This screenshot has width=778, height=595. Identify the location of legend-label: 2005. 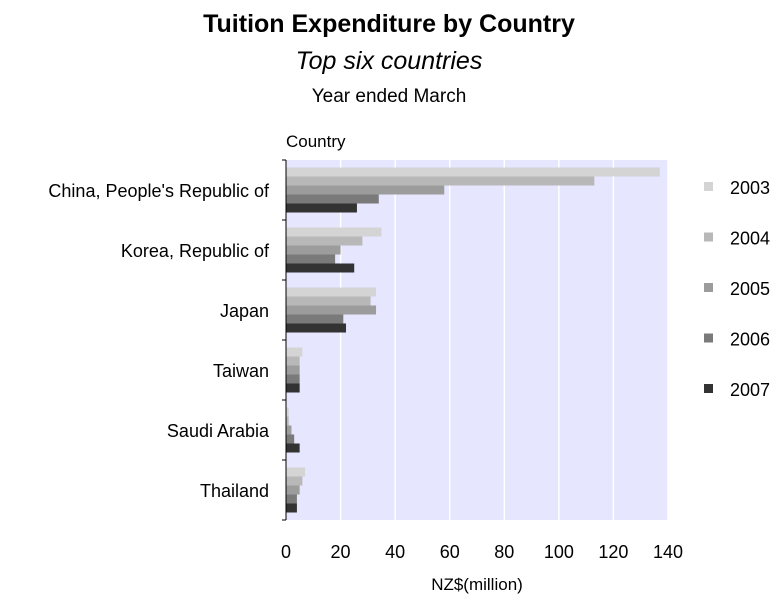
(750, 289).